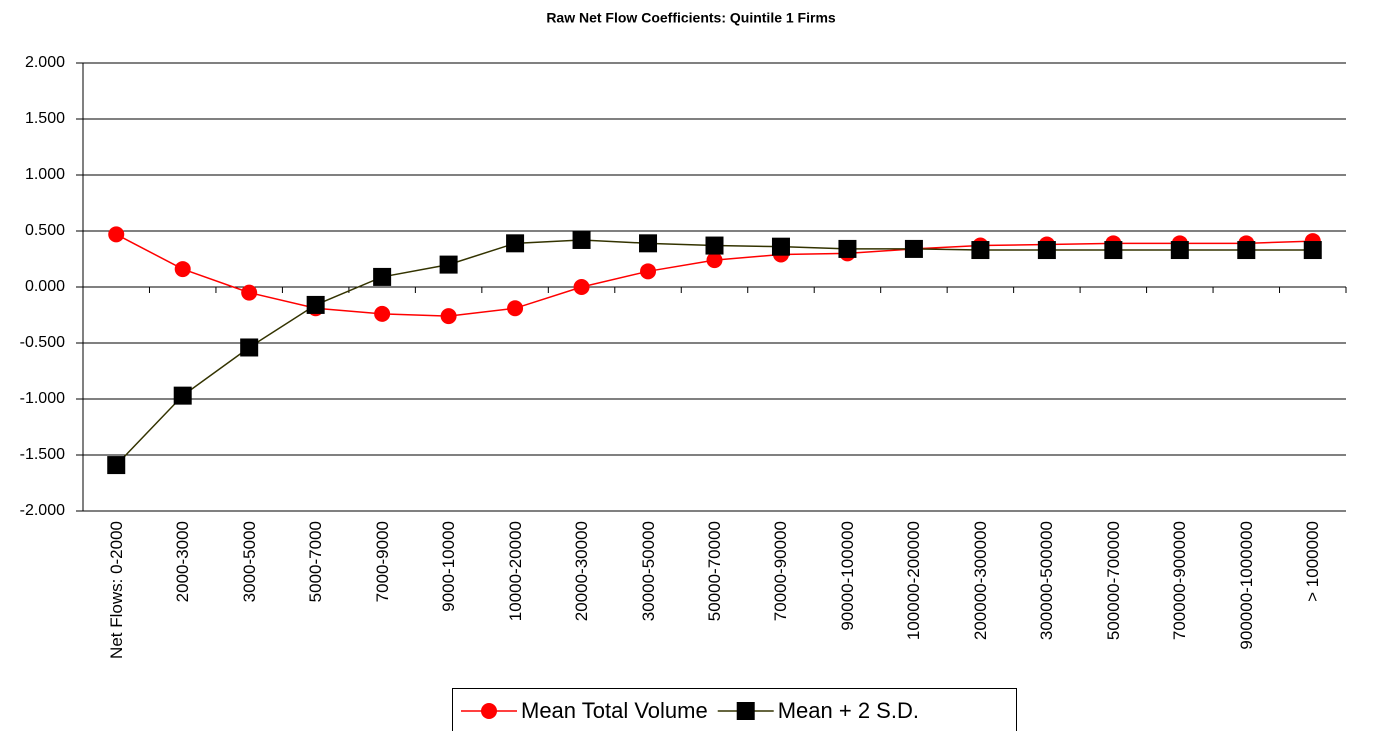  I want to click on x-tick-label: 900000-1000000, so click(1246, 585).